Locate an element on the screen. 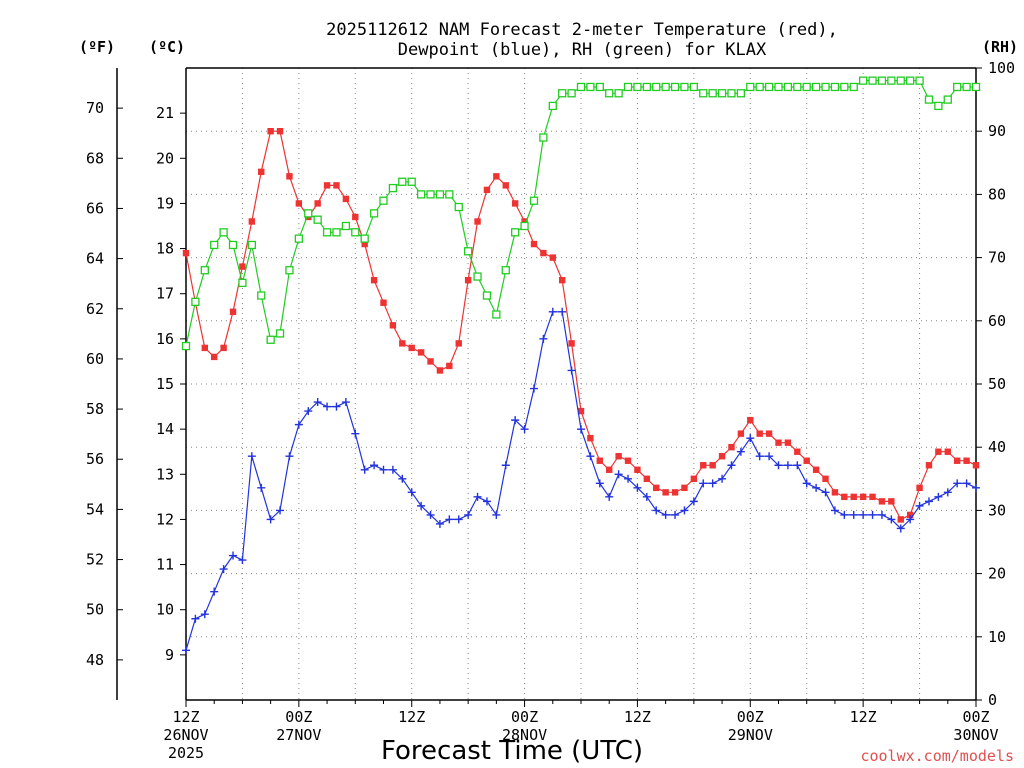 This screenshot has height=768, width=1024. celsius-axis-label: (ºC) is located at coordinates (167, 47).